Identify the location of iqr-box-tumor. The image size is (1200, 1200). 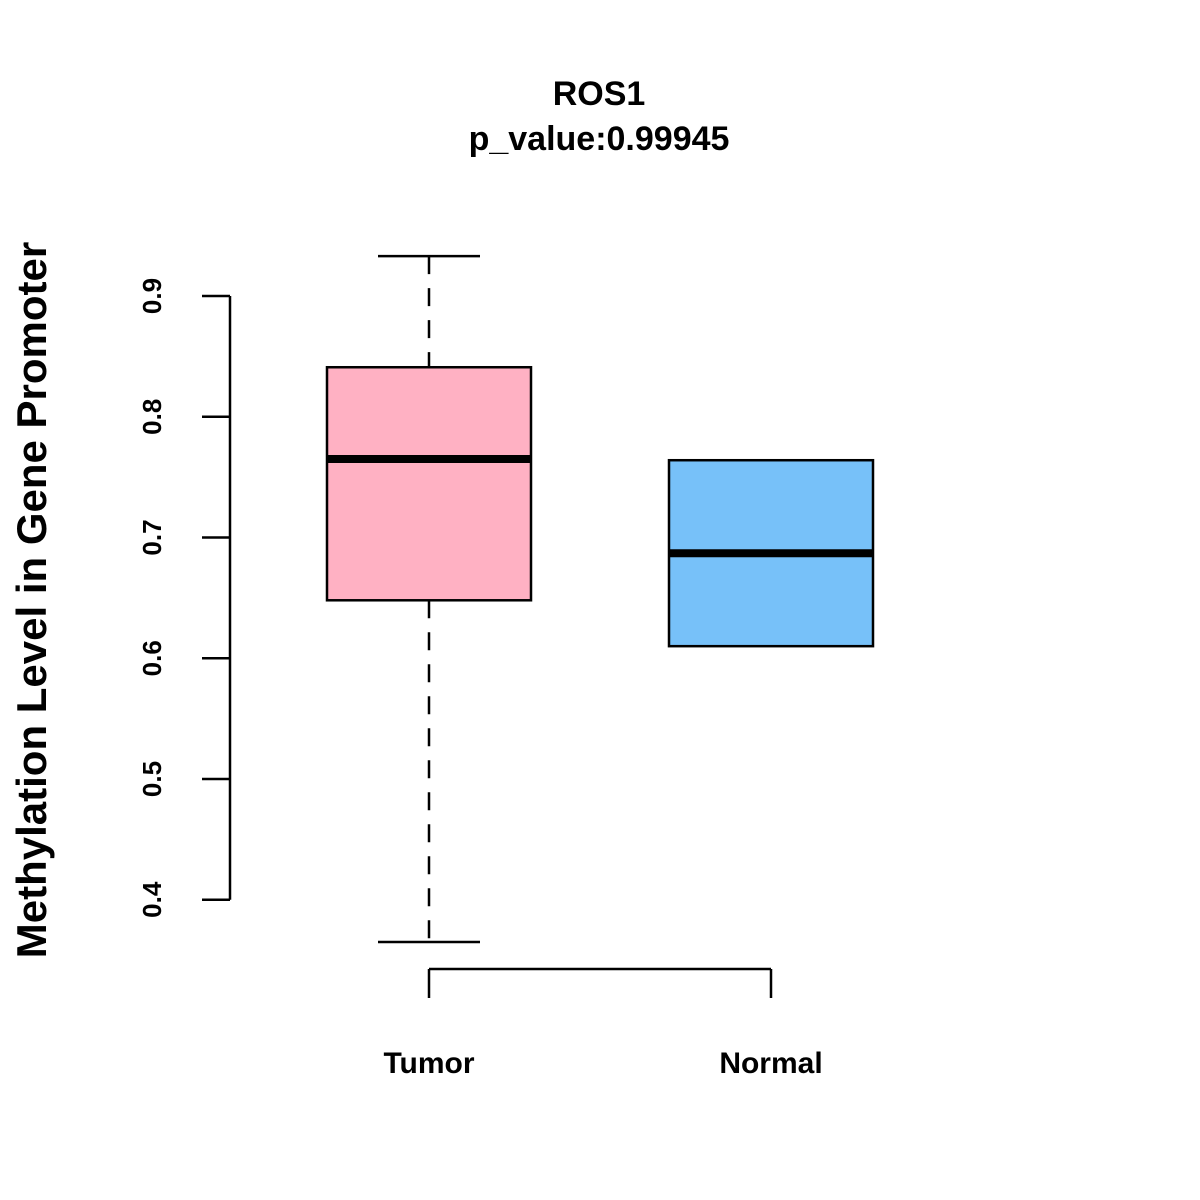
(429, 483).